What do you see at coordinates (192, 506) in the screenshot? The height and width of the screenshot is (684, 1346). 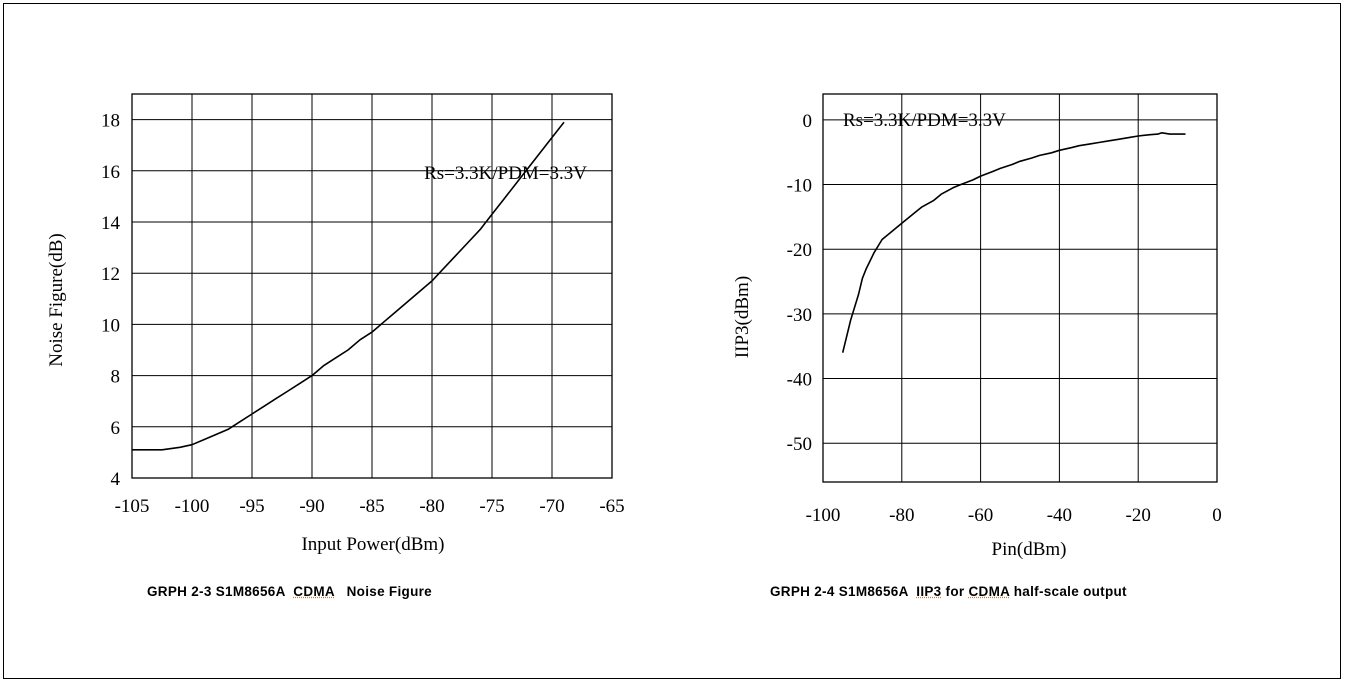 I see `chart0-xtick-label: -100` at bounding box center [192, 506].